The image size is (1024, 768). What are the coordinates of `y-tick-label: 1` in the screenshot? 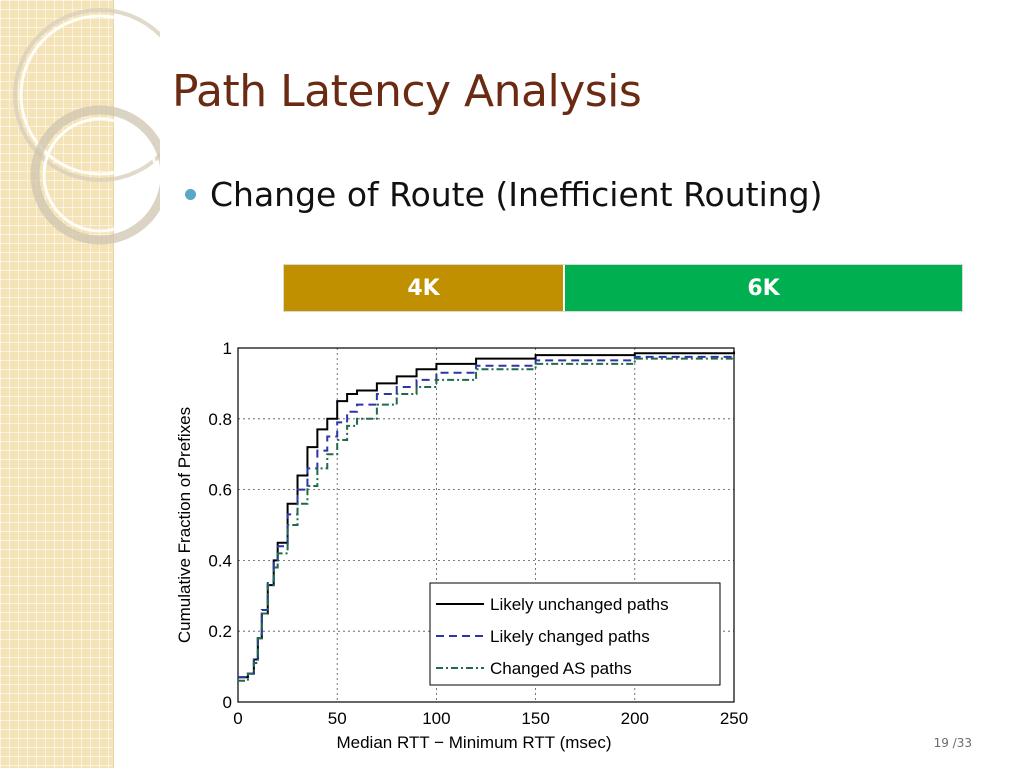 It's located at (227, 348).